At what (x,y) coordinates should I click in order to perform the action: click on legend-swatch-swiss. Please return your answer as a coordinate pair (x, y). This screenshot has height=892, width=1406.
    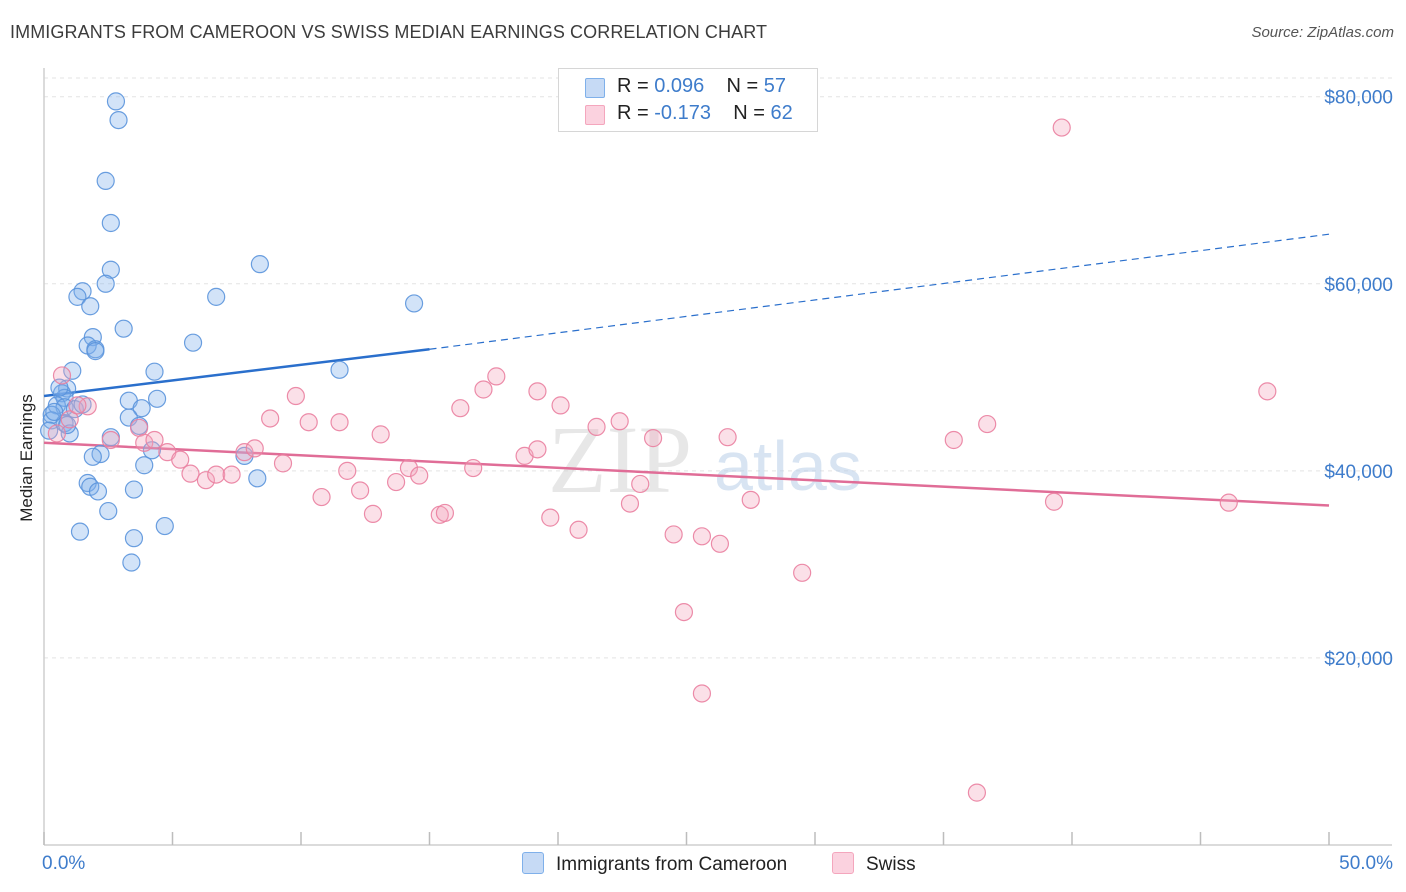
    Looking at the image, I should click on (595, 115).